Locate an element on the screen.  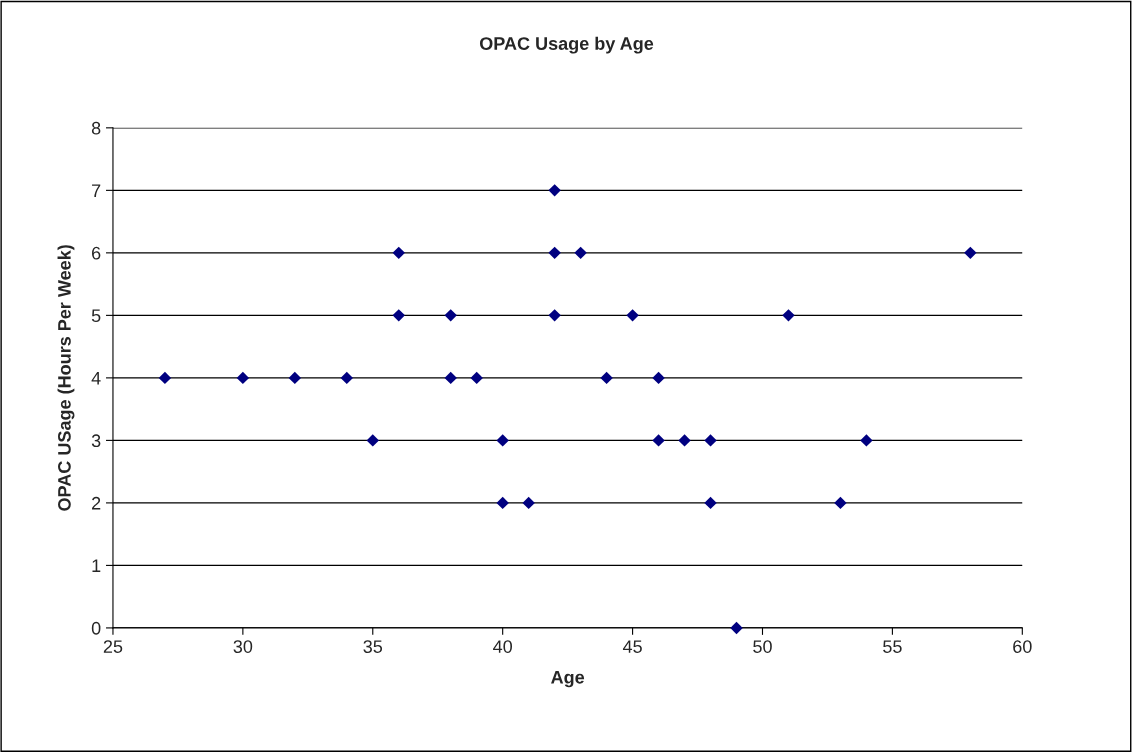
x-tick-label: 40 is located at coordinates (503, 646).